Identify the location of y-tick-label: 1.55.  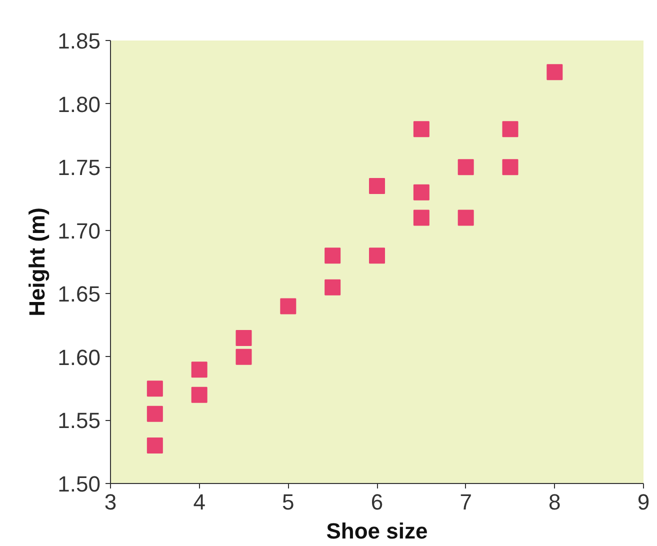
(79, 421).